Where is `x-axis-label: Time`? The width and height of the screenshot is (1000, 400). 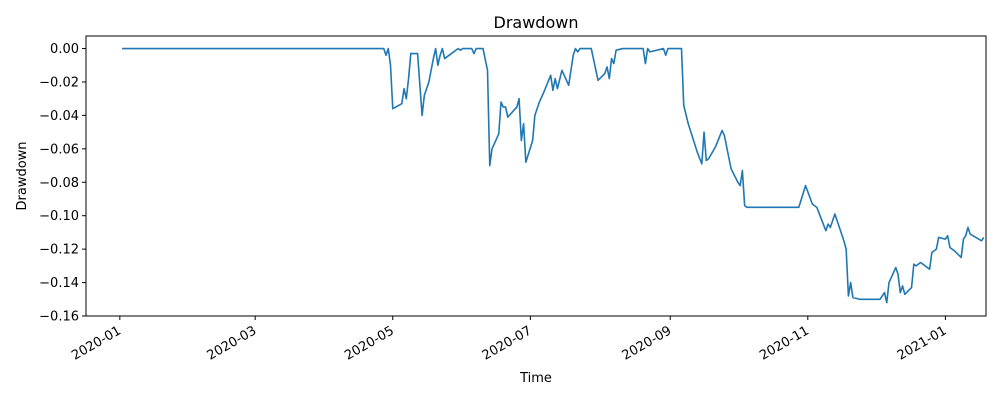 x-axis-label: Time is located at coordinates (535, 378).